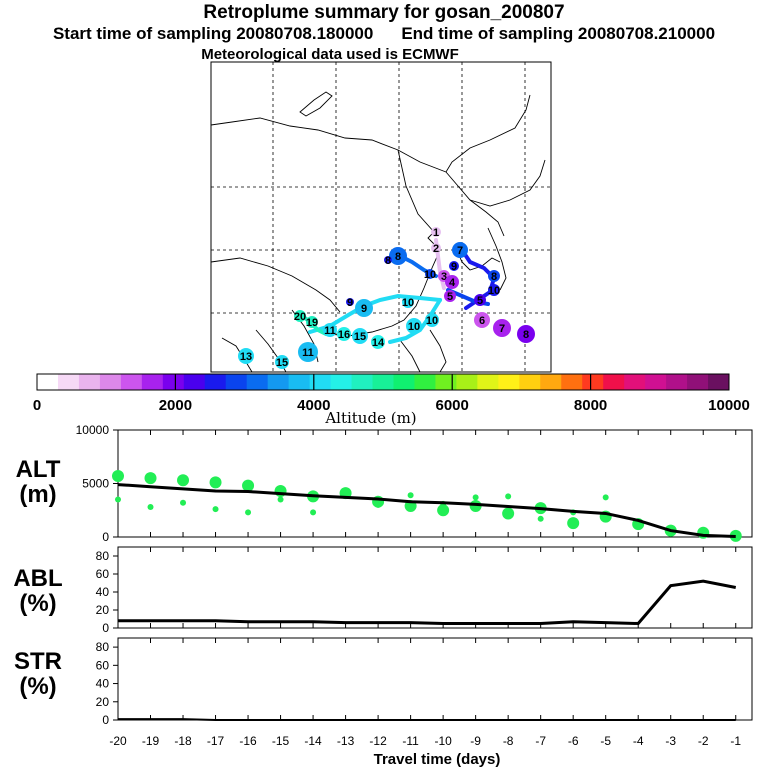  Describe the element at coordinates (213, 33) in the screenshot. I see `start-time: Start time of sampling 20080708.180000` at that location.